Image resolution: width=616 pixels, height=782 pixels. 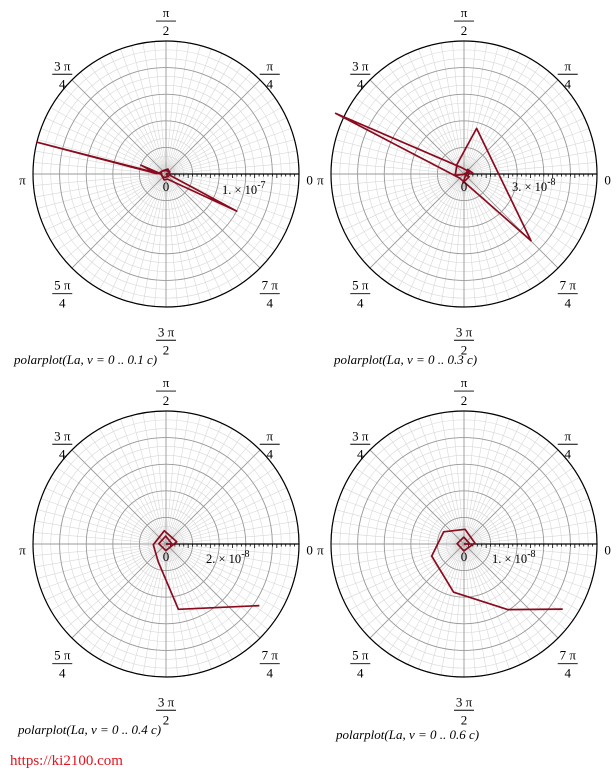 What do you see at coordinates (464, 556) in the screenshot?
I see `origin-label: 0` at bounding box center [464, 556].